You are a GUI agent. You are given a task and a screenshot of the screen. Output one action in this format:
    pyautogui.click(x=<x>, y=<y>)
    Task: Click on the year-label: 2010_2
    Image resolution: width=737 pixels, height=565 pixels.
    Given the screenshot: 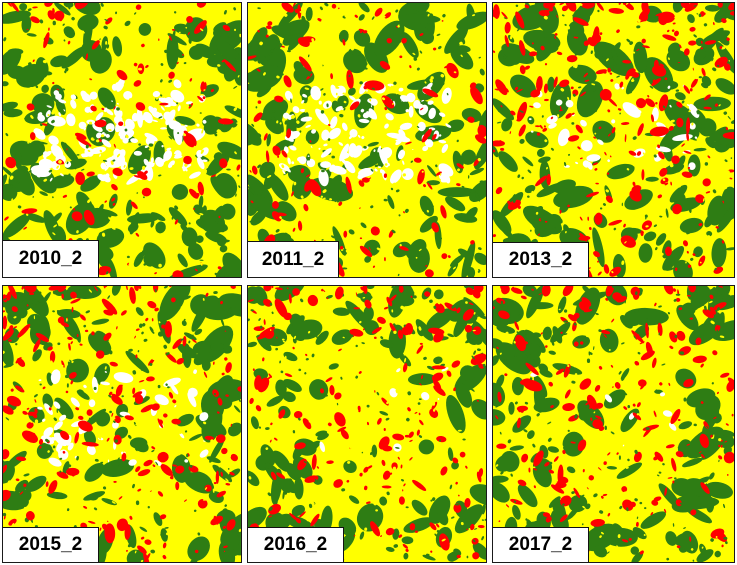 What is the action you would take?
    pyautogui.click(x=51, y=258)
    